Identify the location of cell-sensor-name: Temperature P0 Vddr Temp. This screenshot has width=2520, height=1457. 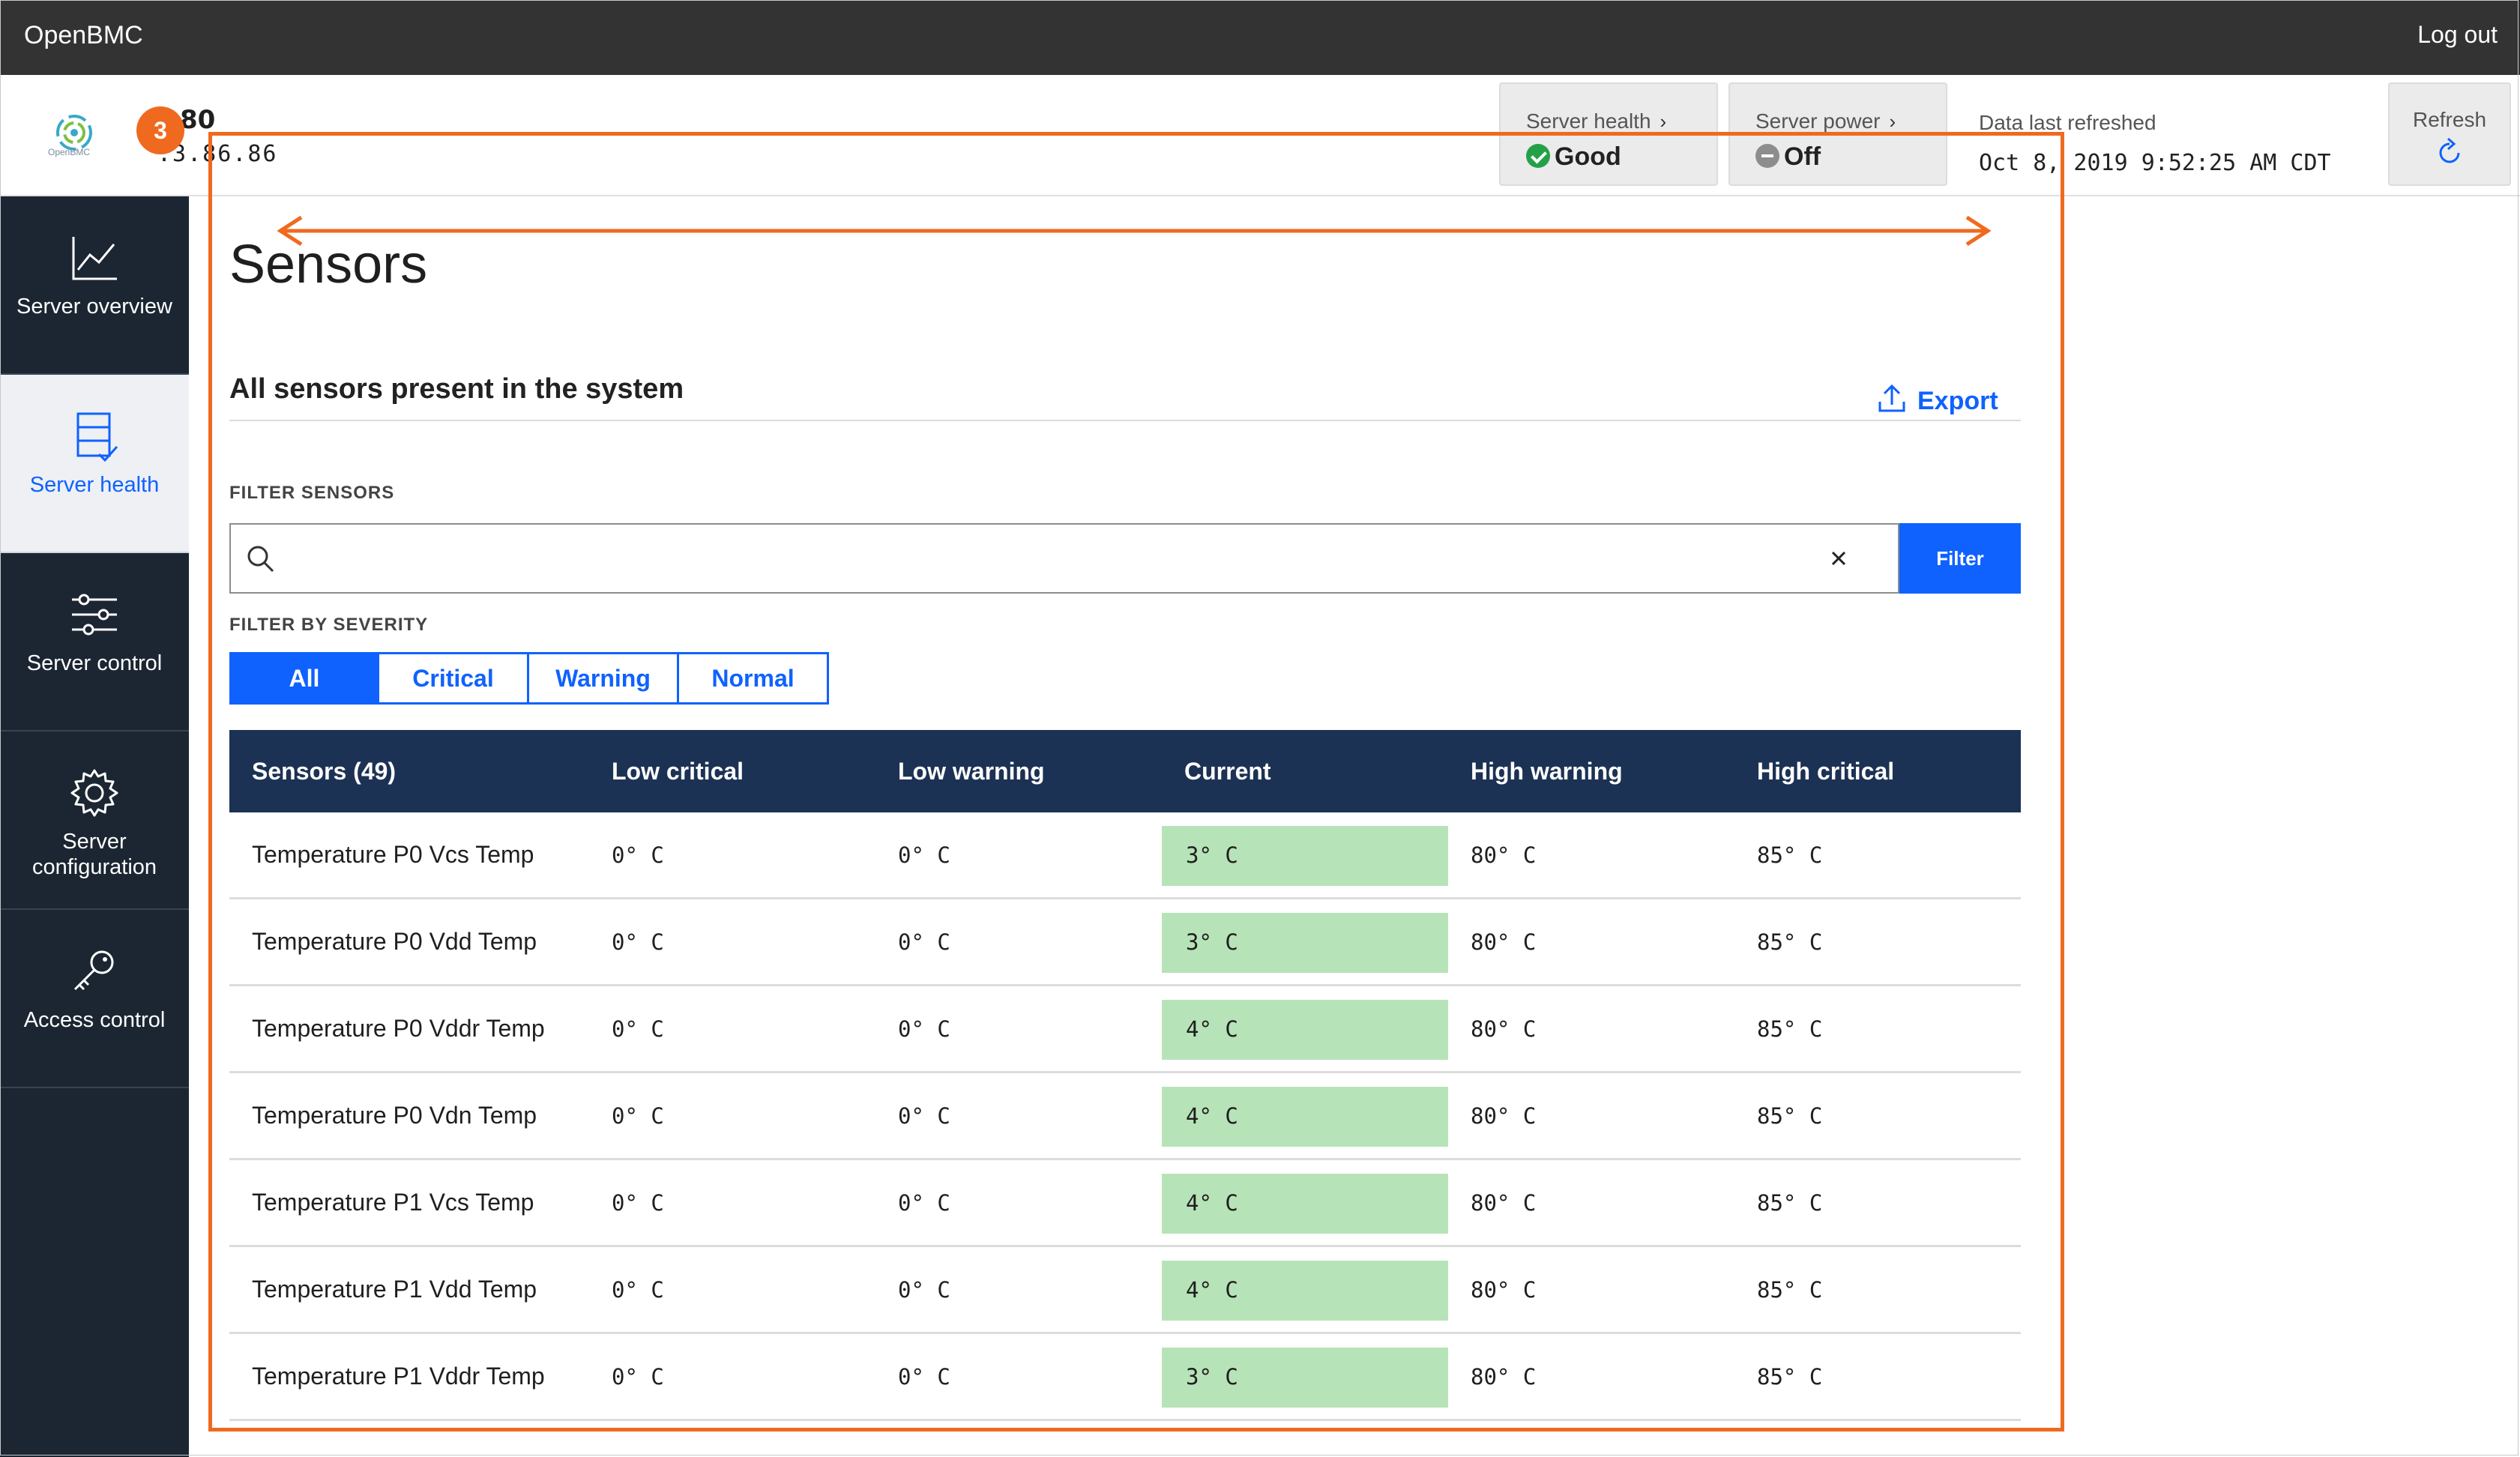
(409, 1028).